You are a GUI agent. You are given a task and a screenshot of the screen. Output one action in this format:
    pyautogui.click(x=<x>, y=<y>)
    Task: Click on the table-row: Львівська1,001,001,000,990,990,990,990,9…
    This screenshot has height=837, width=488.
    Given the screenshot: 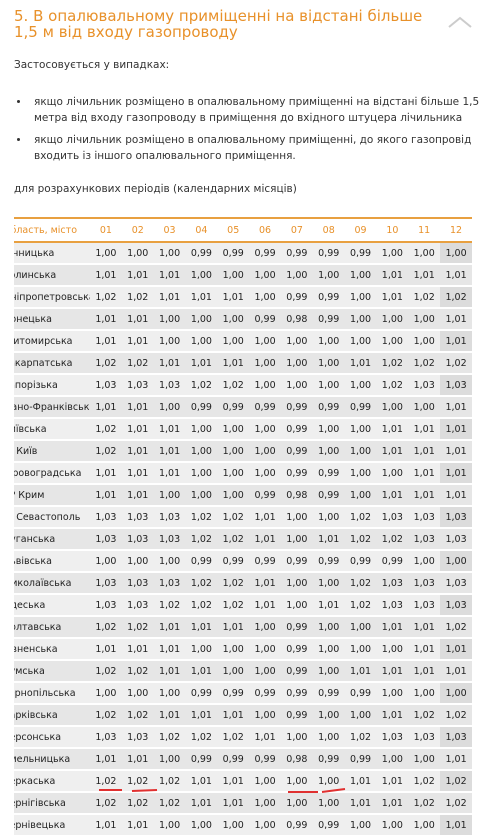 What is the action you would take?
    pyautogui.click(x=243, y=561)
    